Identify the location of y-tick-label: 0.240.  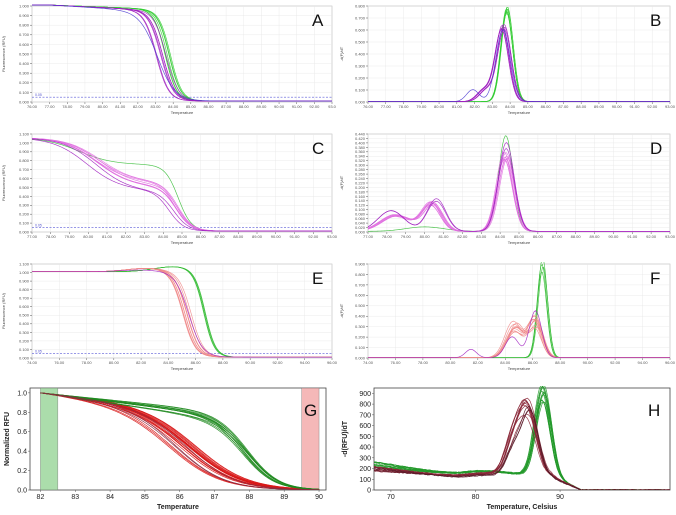
(360, 178).